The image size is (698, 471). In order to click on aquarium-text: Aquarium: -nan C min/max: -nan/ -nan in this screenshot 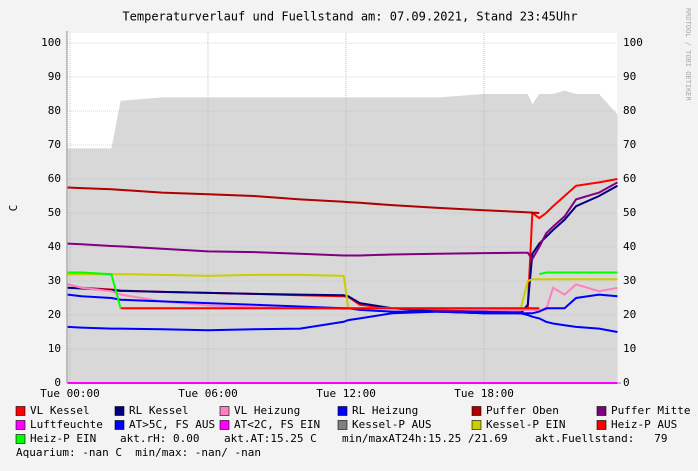, I will do `click(138, 452)`.